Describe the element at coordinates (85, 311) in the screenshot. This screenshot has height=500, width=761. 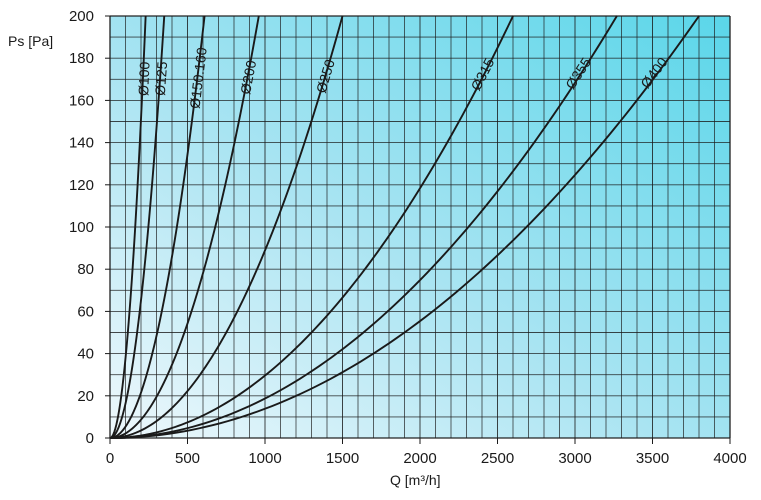
I see `y-tick-label: 60` at that location.